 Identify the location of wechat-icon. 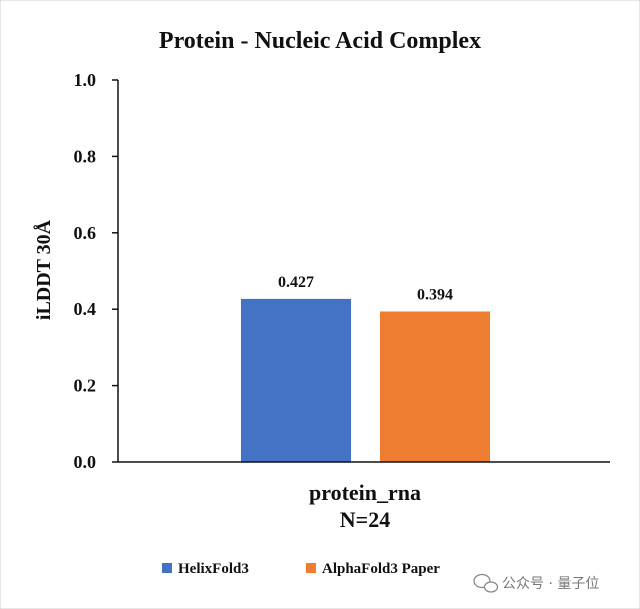
(486, 583).